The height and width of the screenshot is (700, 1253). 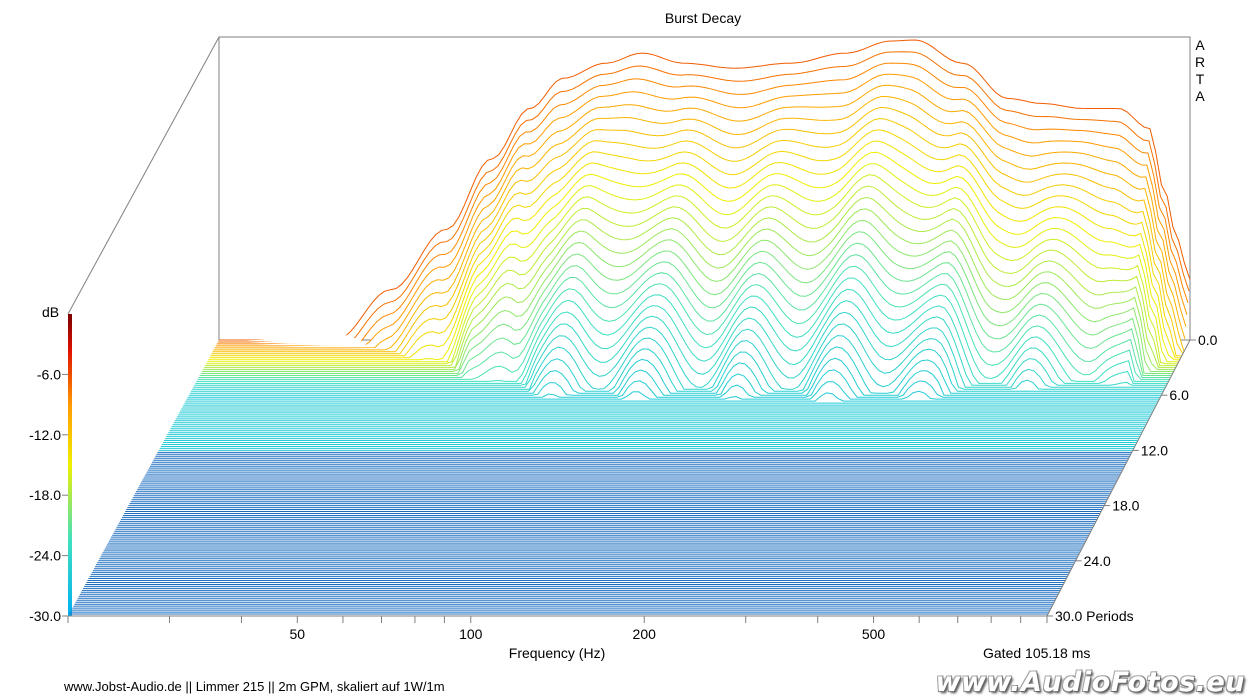 I want to click on arta-letter: T, so click(x=1200, y=79).